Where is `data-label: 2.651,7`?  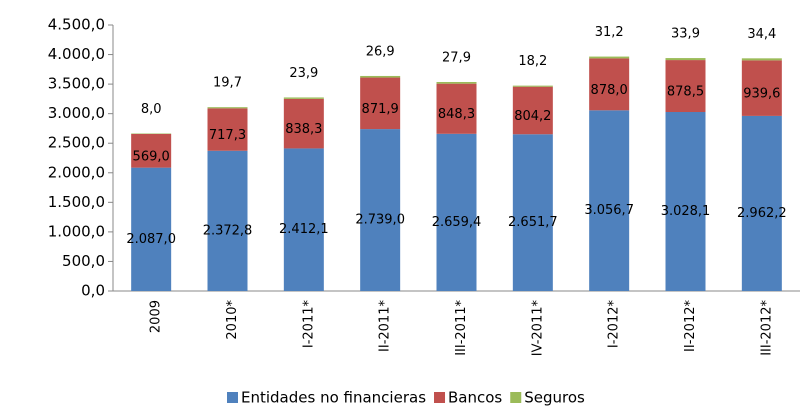
data-label: 2.651,7 is located at coordinates (533, 222).